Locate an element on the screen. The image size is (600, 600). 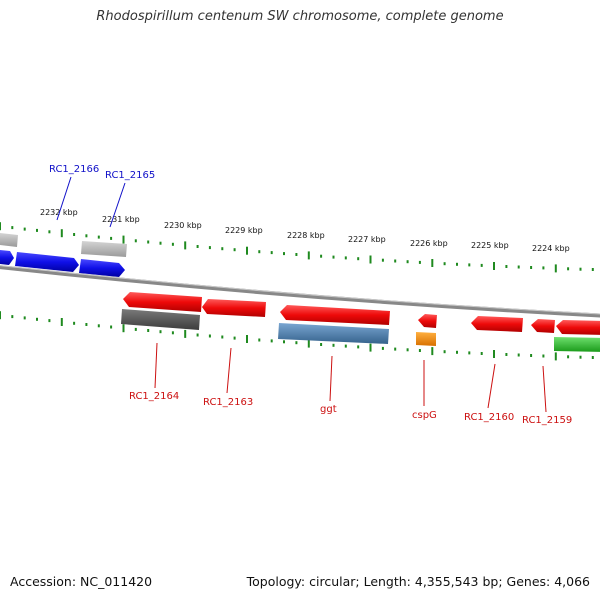
chromosome-backbone-highlight is located at coordinates (300, 290).